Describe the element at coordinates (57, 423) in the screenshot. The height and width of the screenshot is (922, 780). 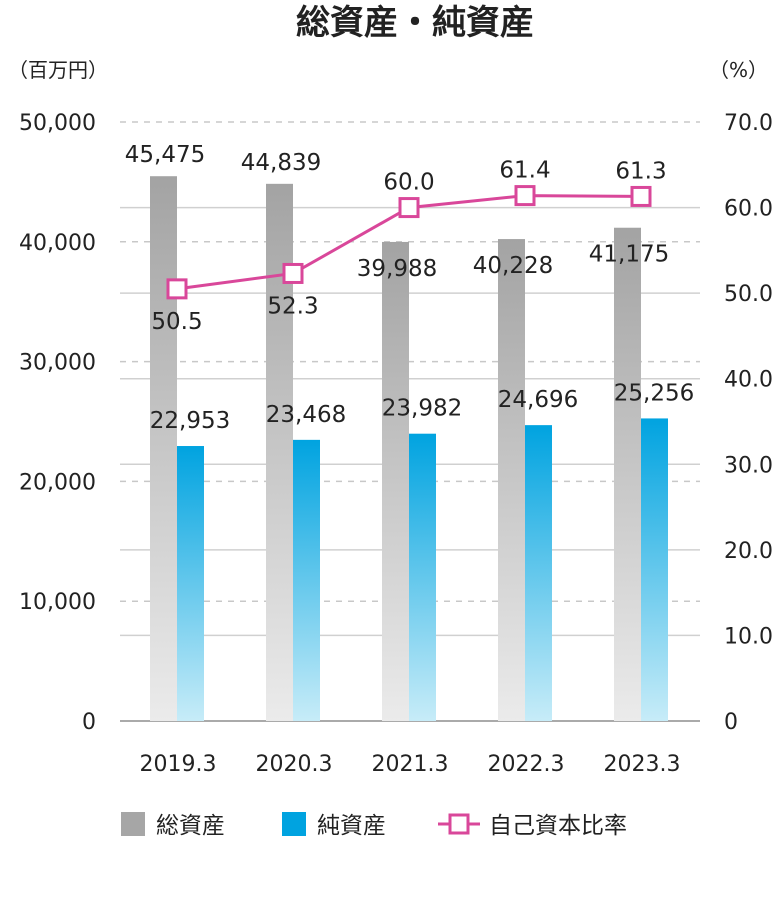
I see `left-axis-ticks: 0 10,000 20,000 30,000 40,000 50,000` at that location.